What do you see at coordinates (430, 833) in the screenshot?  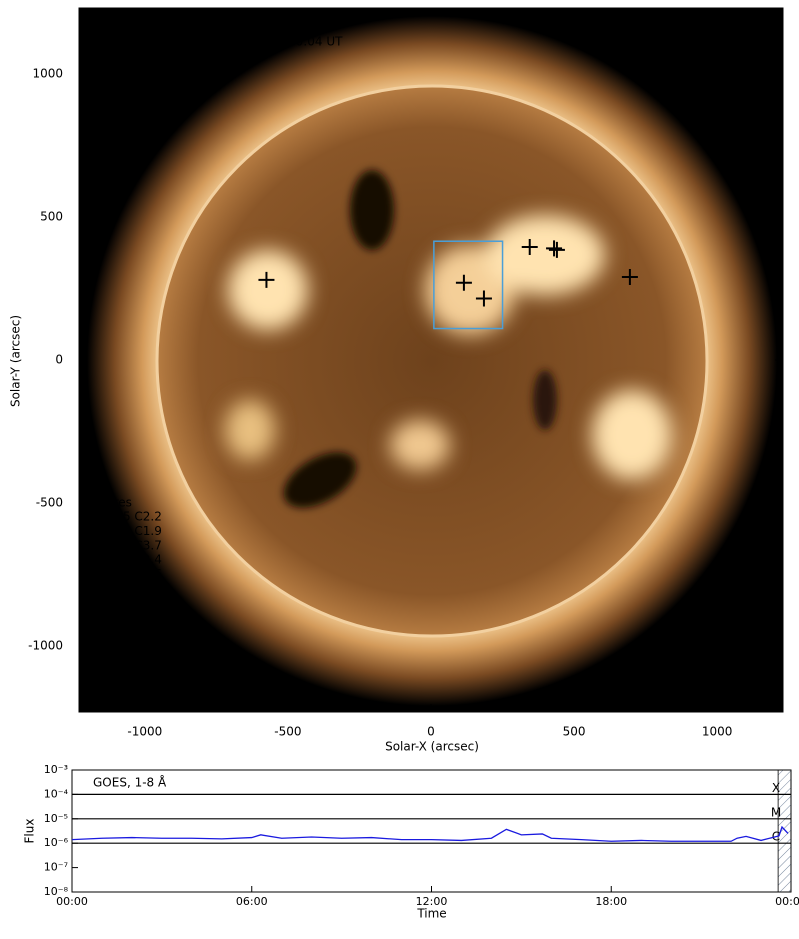 I see `flux-line` at bounding box center [430, 833].